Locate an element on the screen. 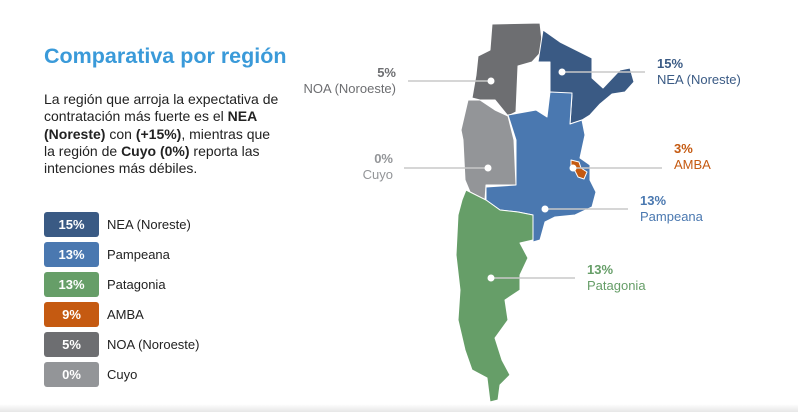 This screenshot has height=412, width=798. legend-item-patagonia: 13% Patagonia is located at coordinates (121, 284).